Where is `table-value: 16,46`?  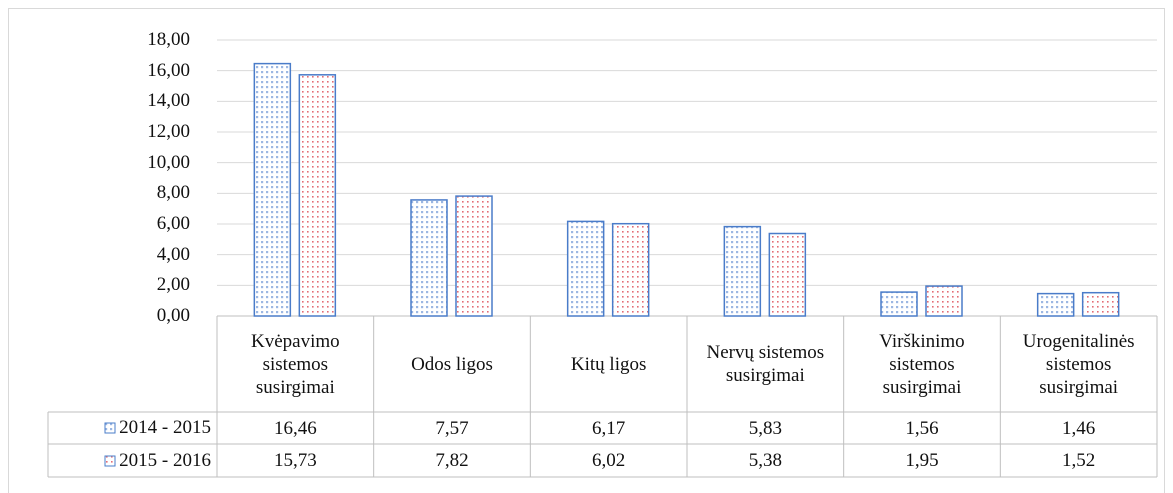
table-value: 16,46 is located at coordinates (295, 428).